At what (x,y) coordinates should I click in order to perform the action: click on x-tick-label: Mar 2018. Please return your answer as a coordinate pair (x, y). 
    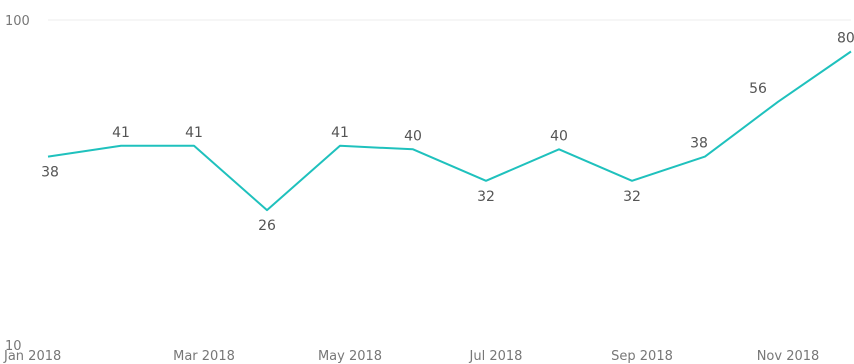
    Looking at the image, I should click on (204, 356).